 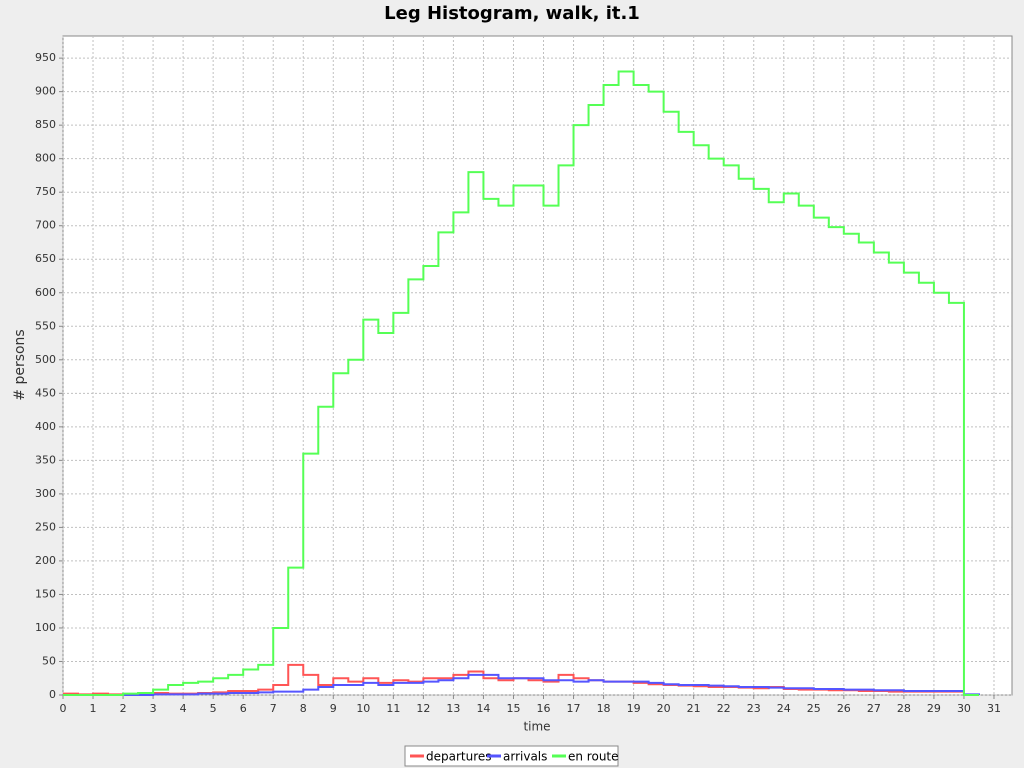 I want to click on y-tick-label: 100, so click(x=45, y=627).